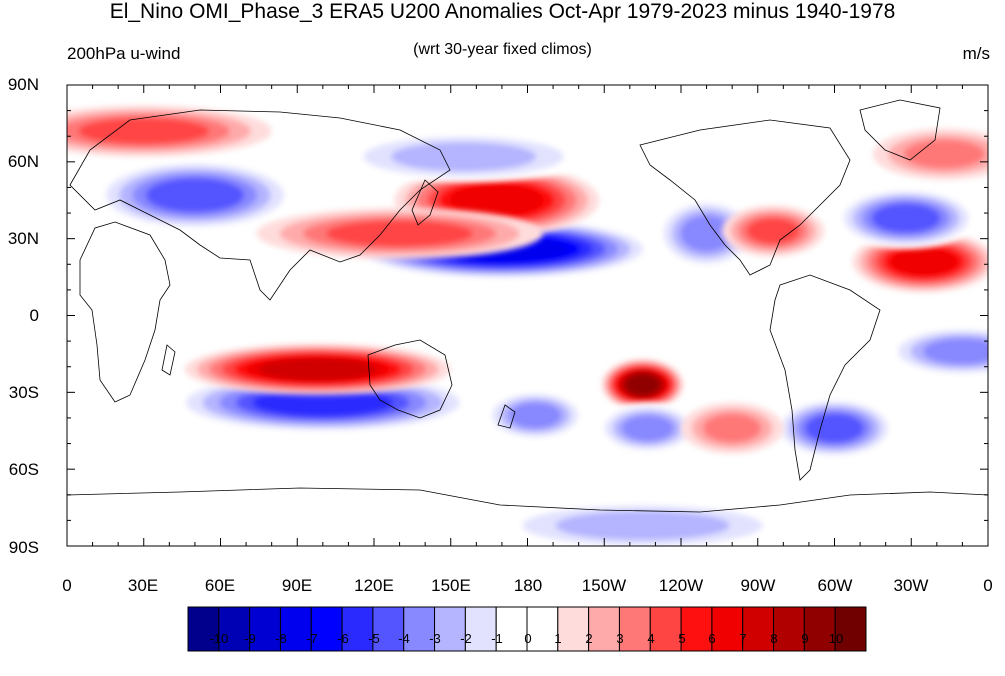 The image size is (1005, 676). I want to click on colorbar-label: 6, so click(712, 638).